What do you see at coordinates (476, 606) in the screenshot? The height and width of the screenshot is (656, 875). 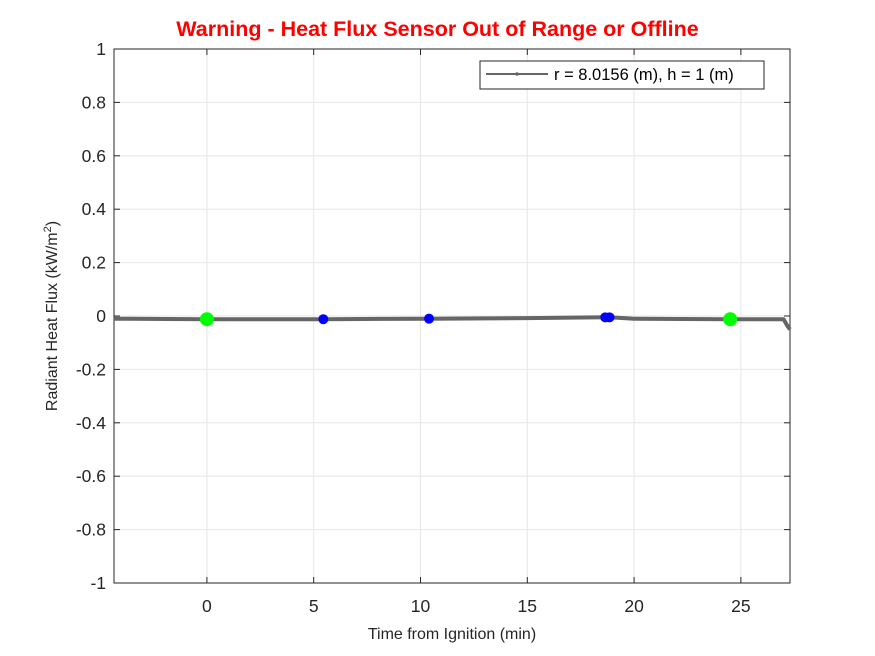 I see `x-tick-labels: 0 5 10 15 20 25` at bounding box center [476, 606].